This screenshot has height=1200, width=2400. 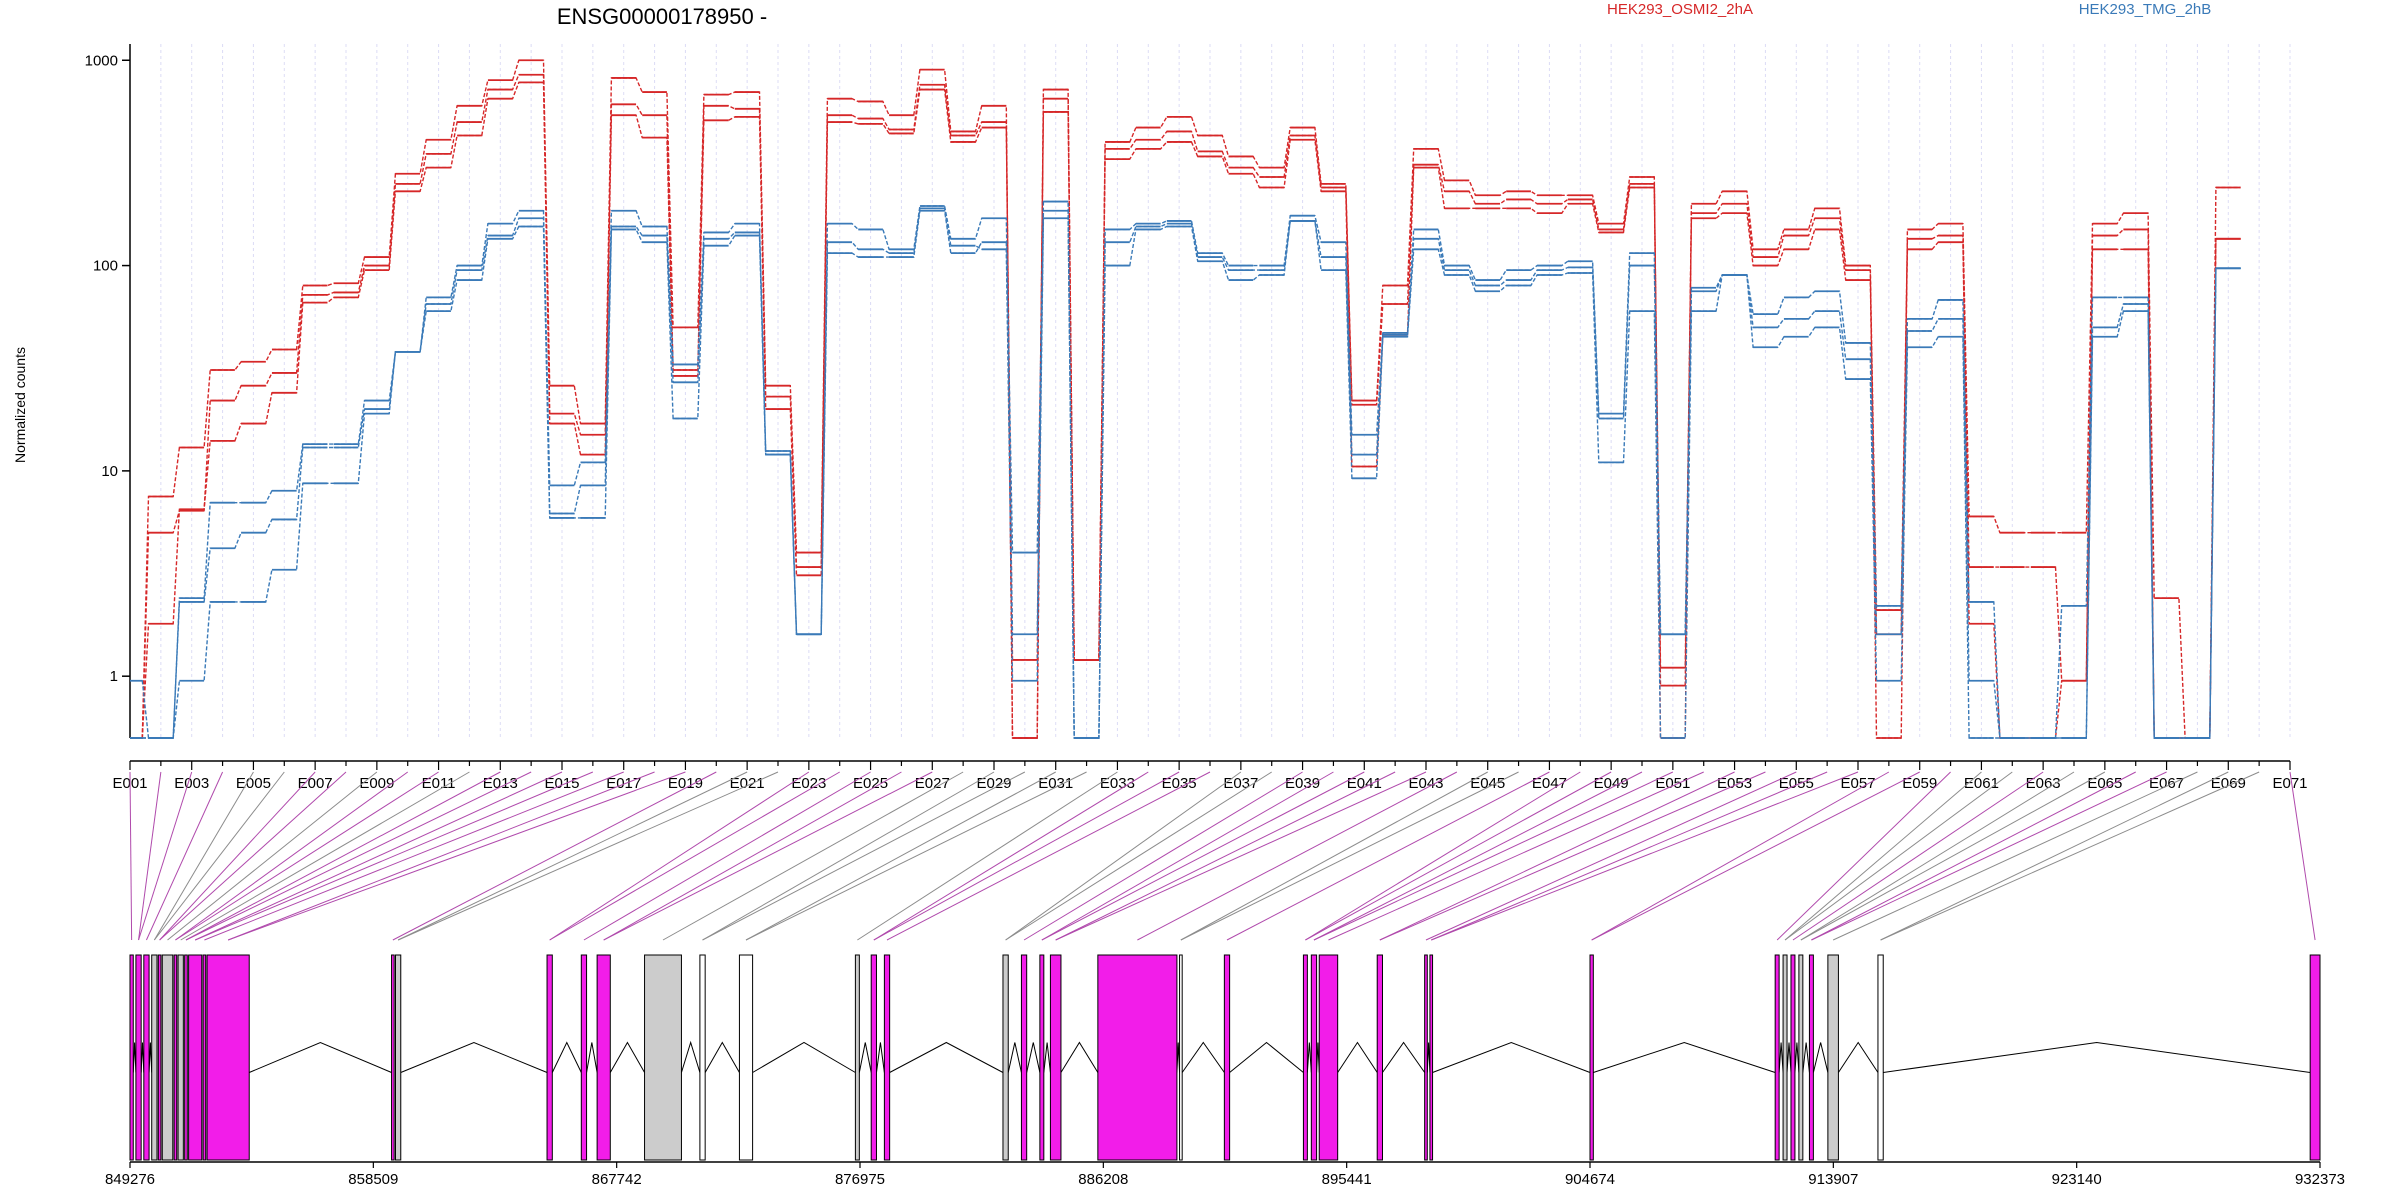 What do you see at coordinates (2077, 1179) in the screenshot?
I see `coord-tick-label: 923140` at bounding box center [2077, 1179].